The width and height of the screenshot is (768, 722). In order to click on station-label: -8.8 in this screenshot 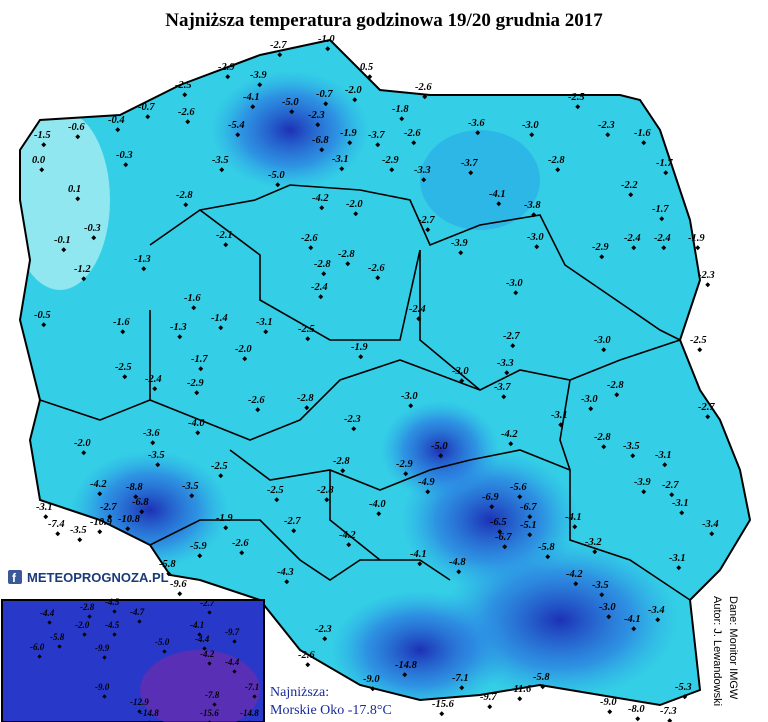, I will do `click(134, 487)`.